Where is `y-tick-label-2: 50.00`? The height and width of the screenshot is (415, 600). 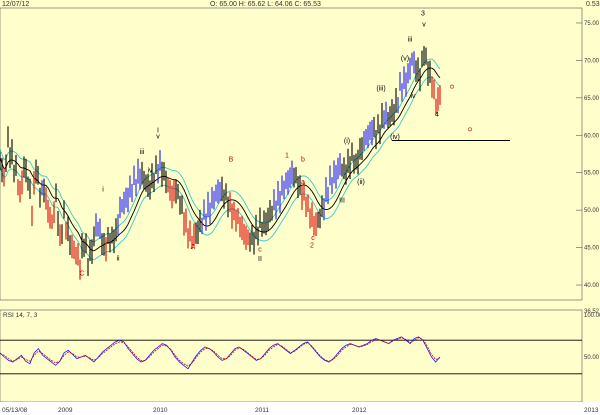 y-tick-label-2: 50.00 is located at coordinates (592, 211).